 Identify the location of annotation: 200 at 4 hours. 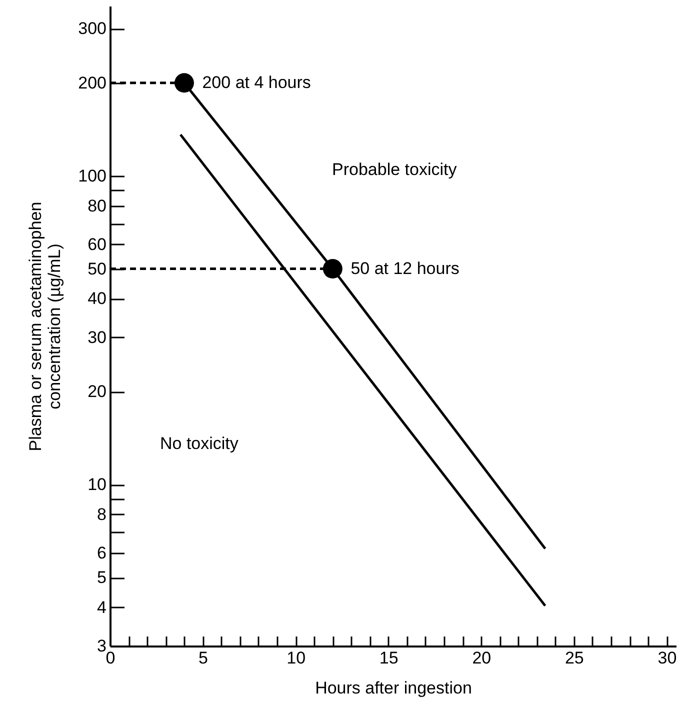
(256, 82).